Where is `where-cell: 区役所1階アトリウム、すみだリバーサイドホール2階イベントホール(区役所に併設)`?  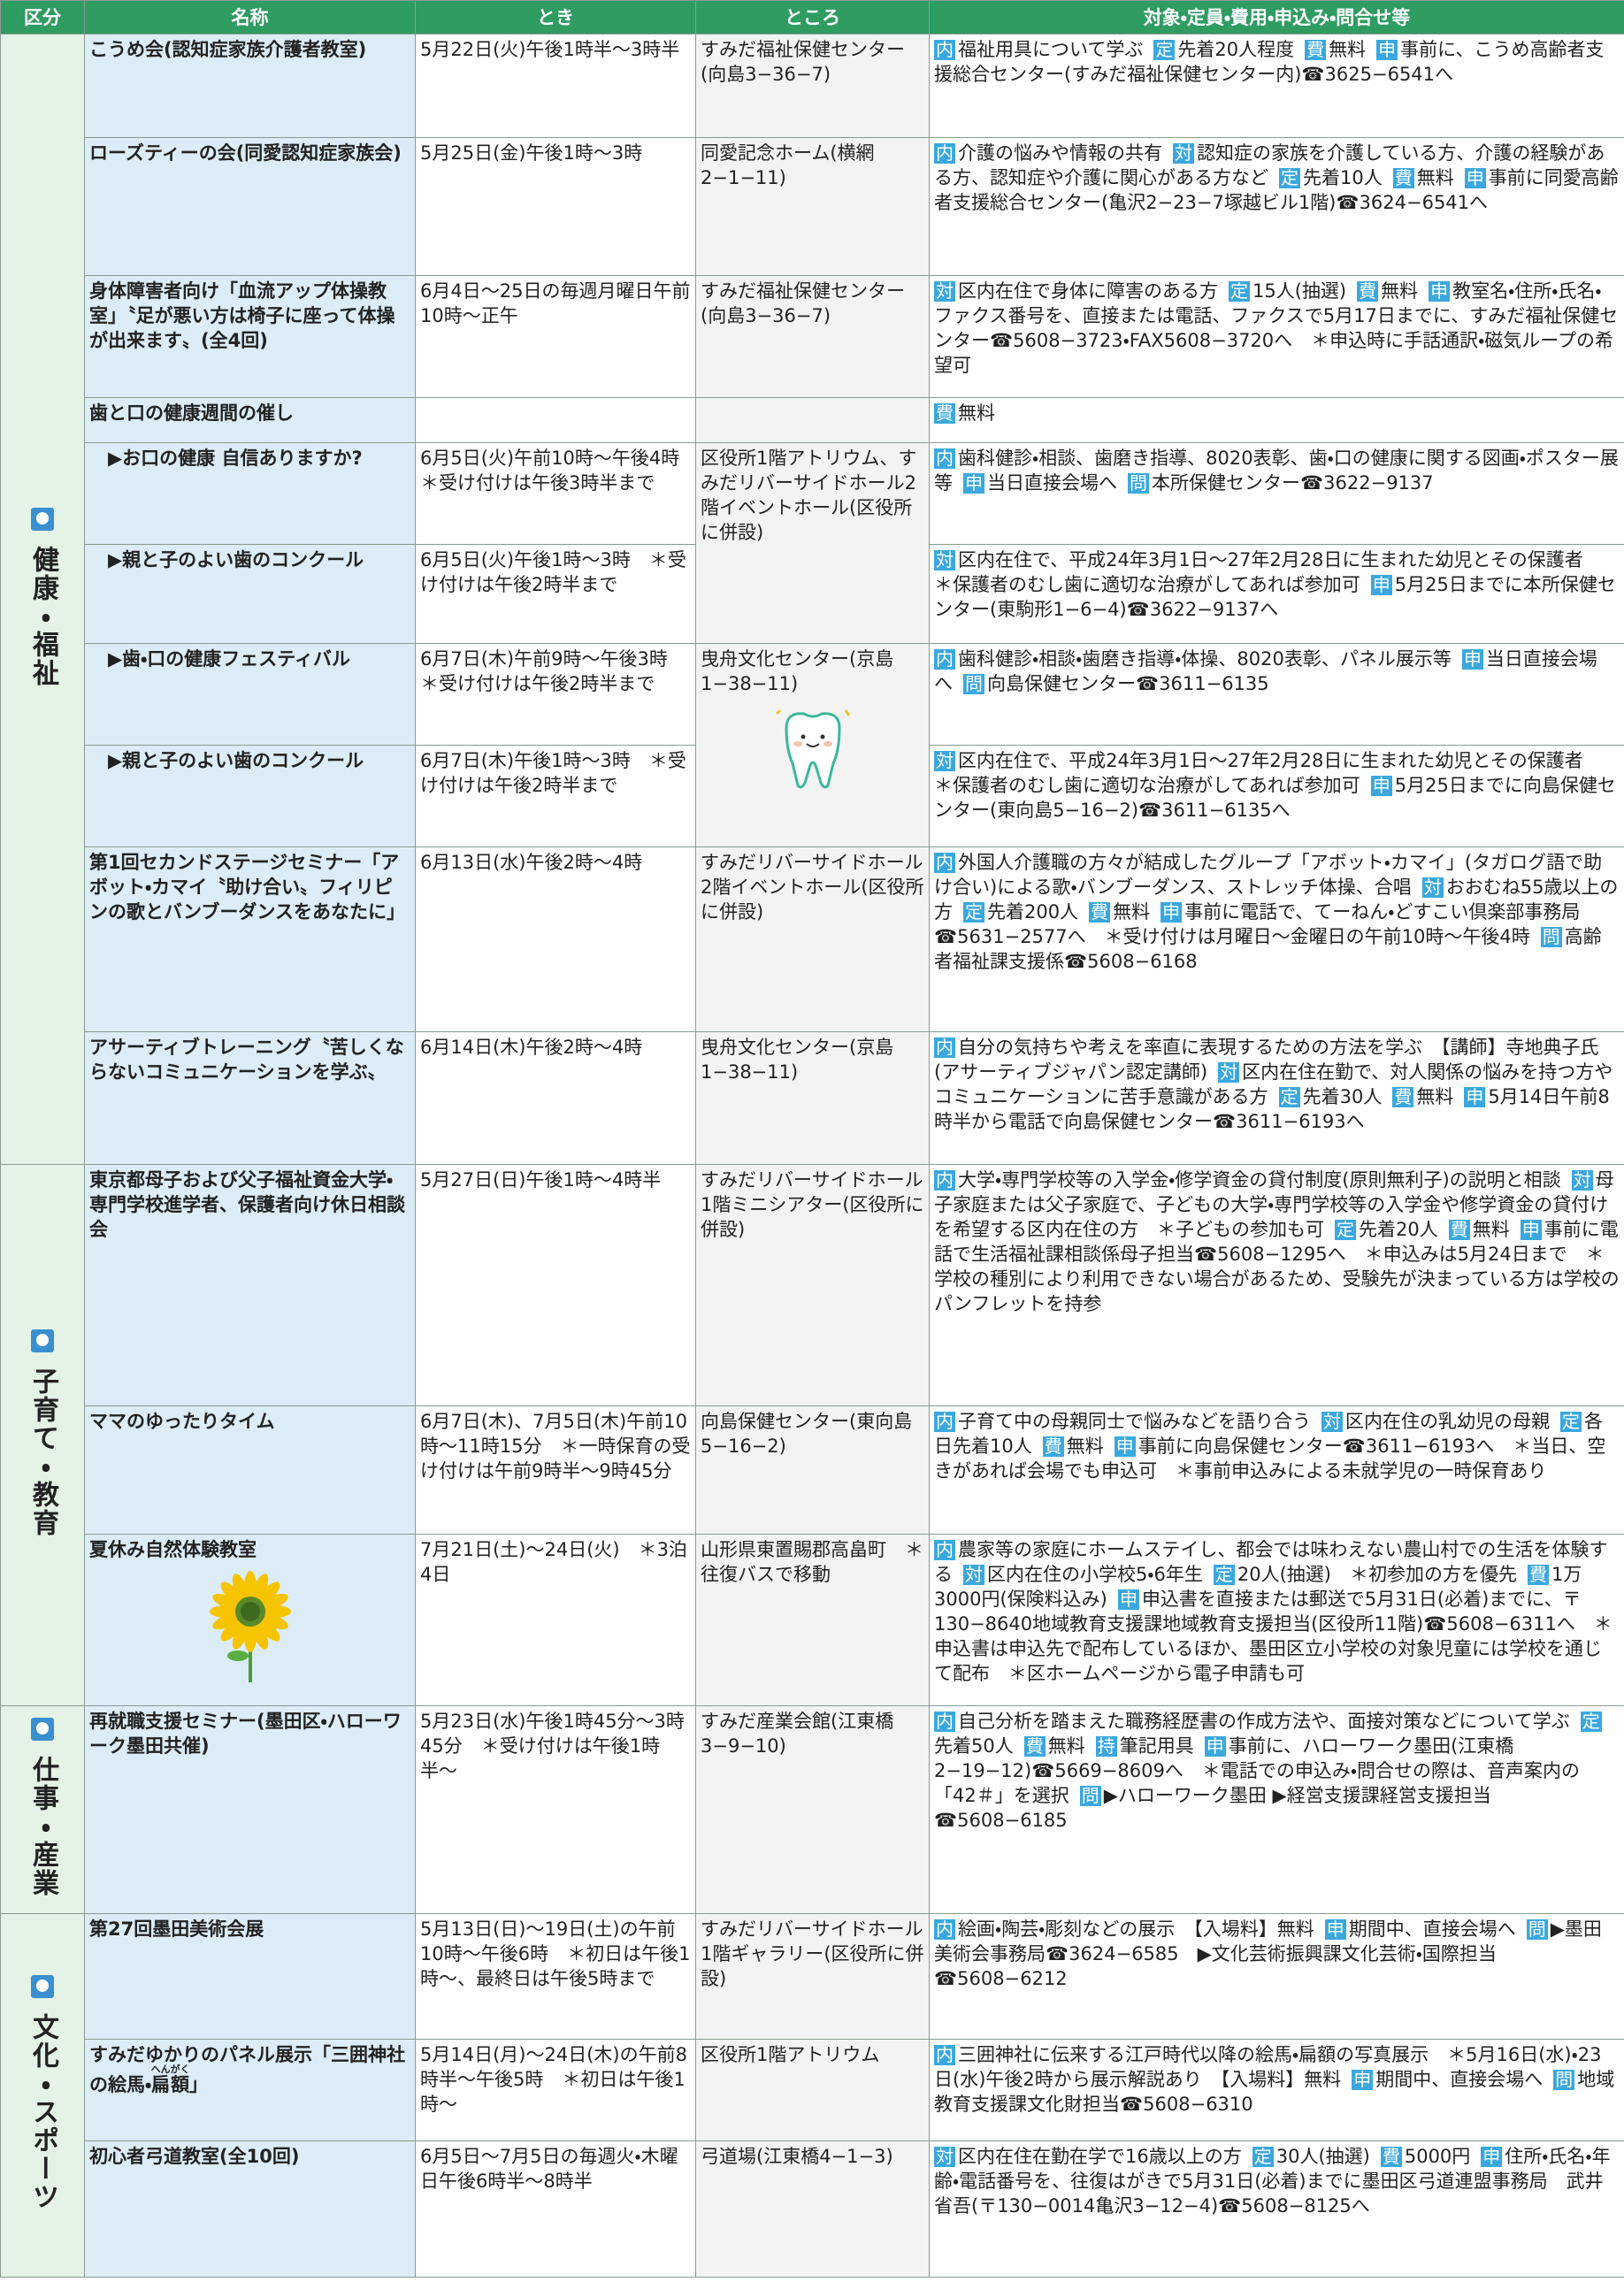
where-cell: 区役所1階アトリウム、すみだリバーサイドホール2階イベントホール(区役所に併設) is located at coordinates (812, 543).